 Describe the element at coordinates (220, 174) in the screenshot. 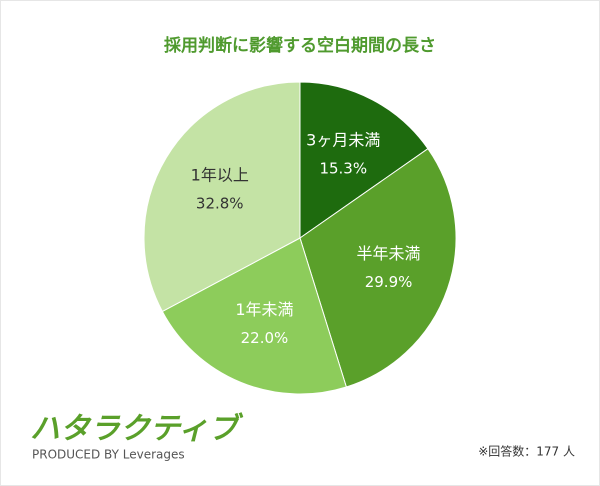

I see `slice-label: 1年以上` at that location.